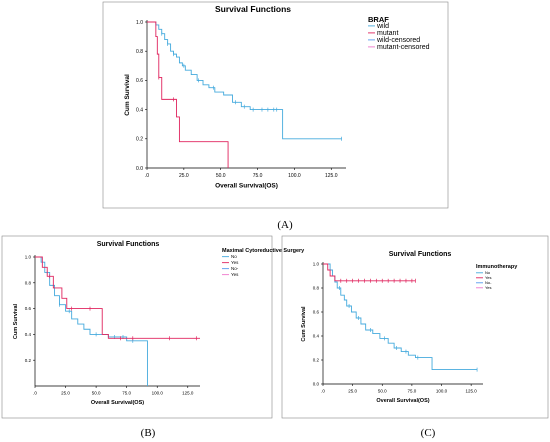 This screenshot has width=550, height=442. I want to click on legend-entry: wild-censored, so click(398, 40).